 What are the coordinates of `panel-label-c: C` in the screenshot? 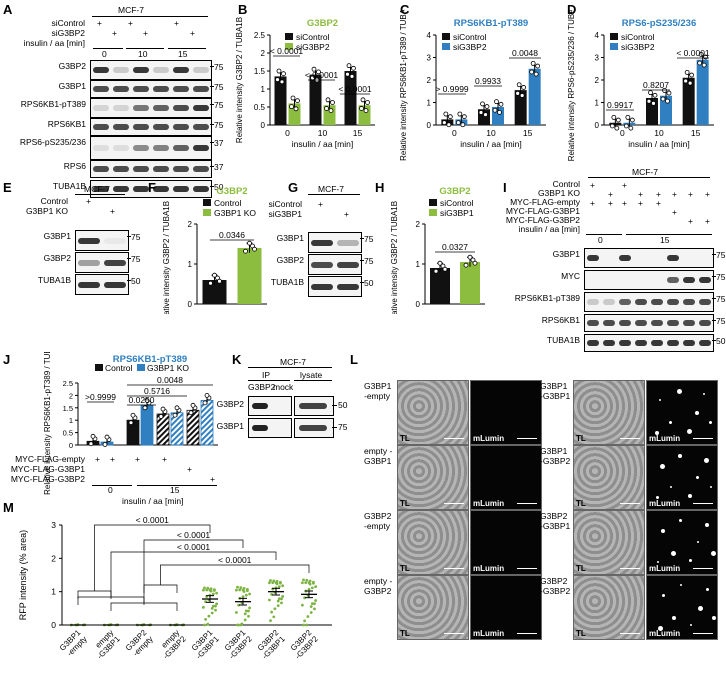 It's located at (405, 9).